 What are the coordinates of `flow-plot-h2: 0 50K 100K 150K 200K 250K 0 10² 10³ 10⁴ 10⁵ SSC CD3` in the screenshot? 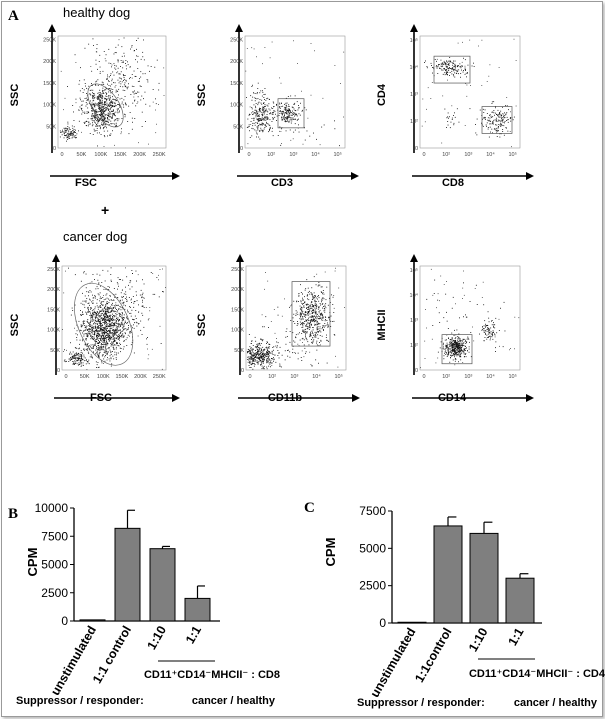 It's located at (277, 106).